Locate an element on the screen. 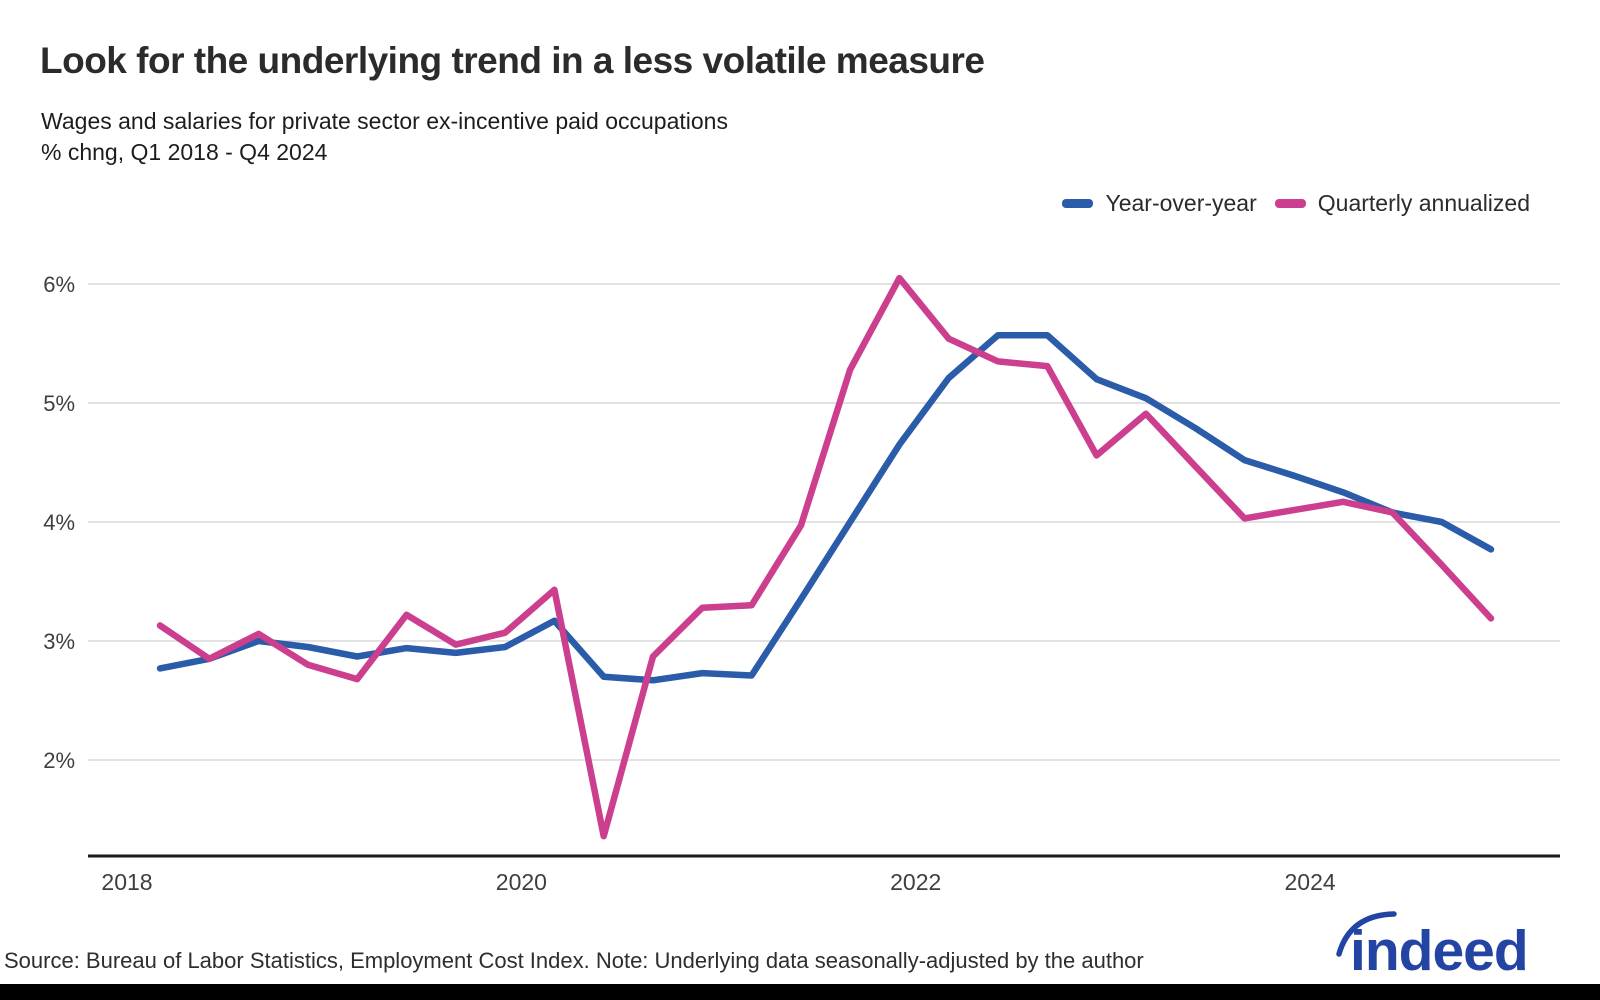  chart-legend: Year-over-year Quarterly annualized is located at coordinates (1296, 203).